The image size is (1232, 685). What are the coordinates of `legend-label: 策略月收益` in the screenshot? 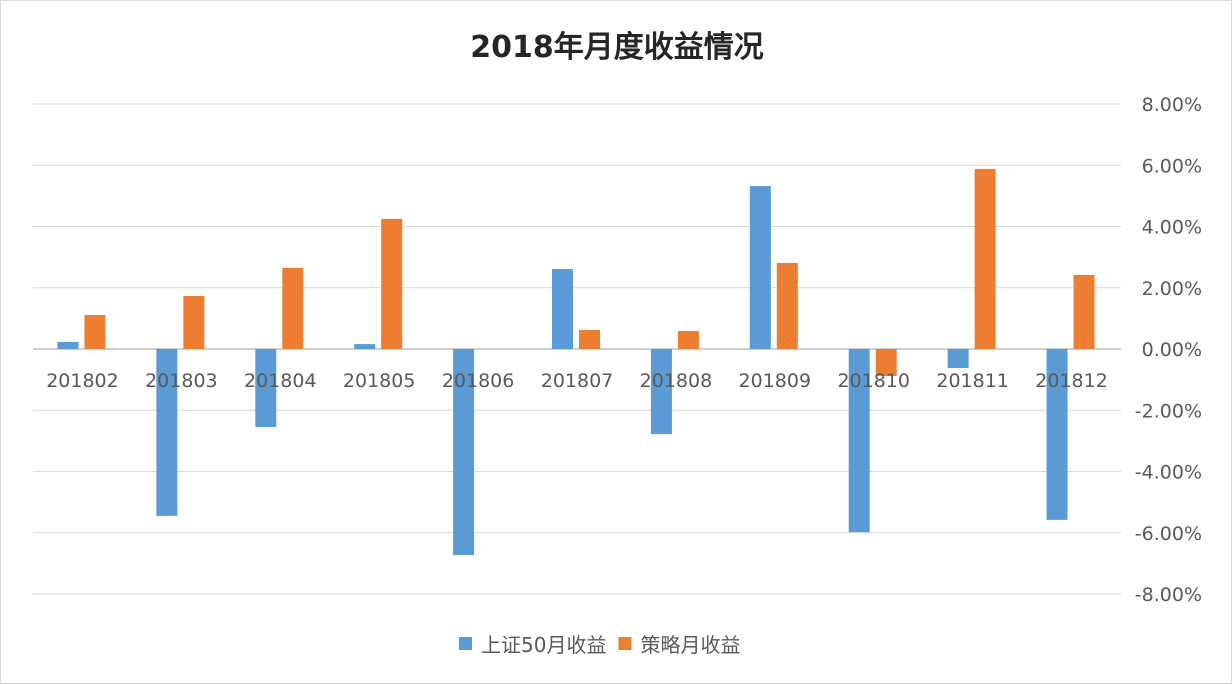 It's located at (690, 645).